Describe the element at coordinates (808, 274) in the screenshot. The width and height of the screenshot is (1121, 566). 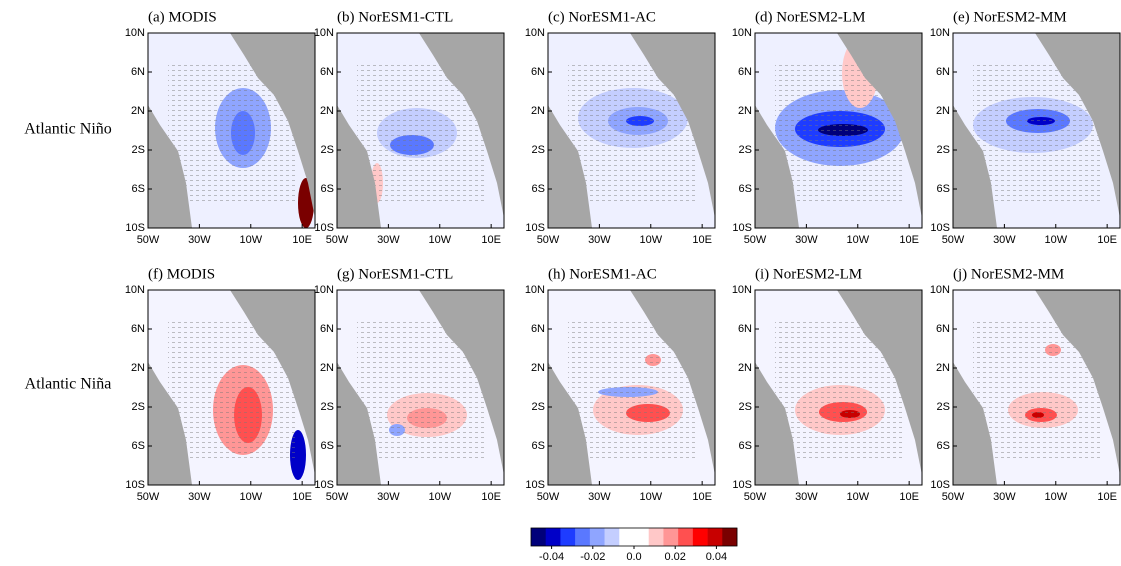
I see `panel-title: (i) NorESM2-LM` at that location.